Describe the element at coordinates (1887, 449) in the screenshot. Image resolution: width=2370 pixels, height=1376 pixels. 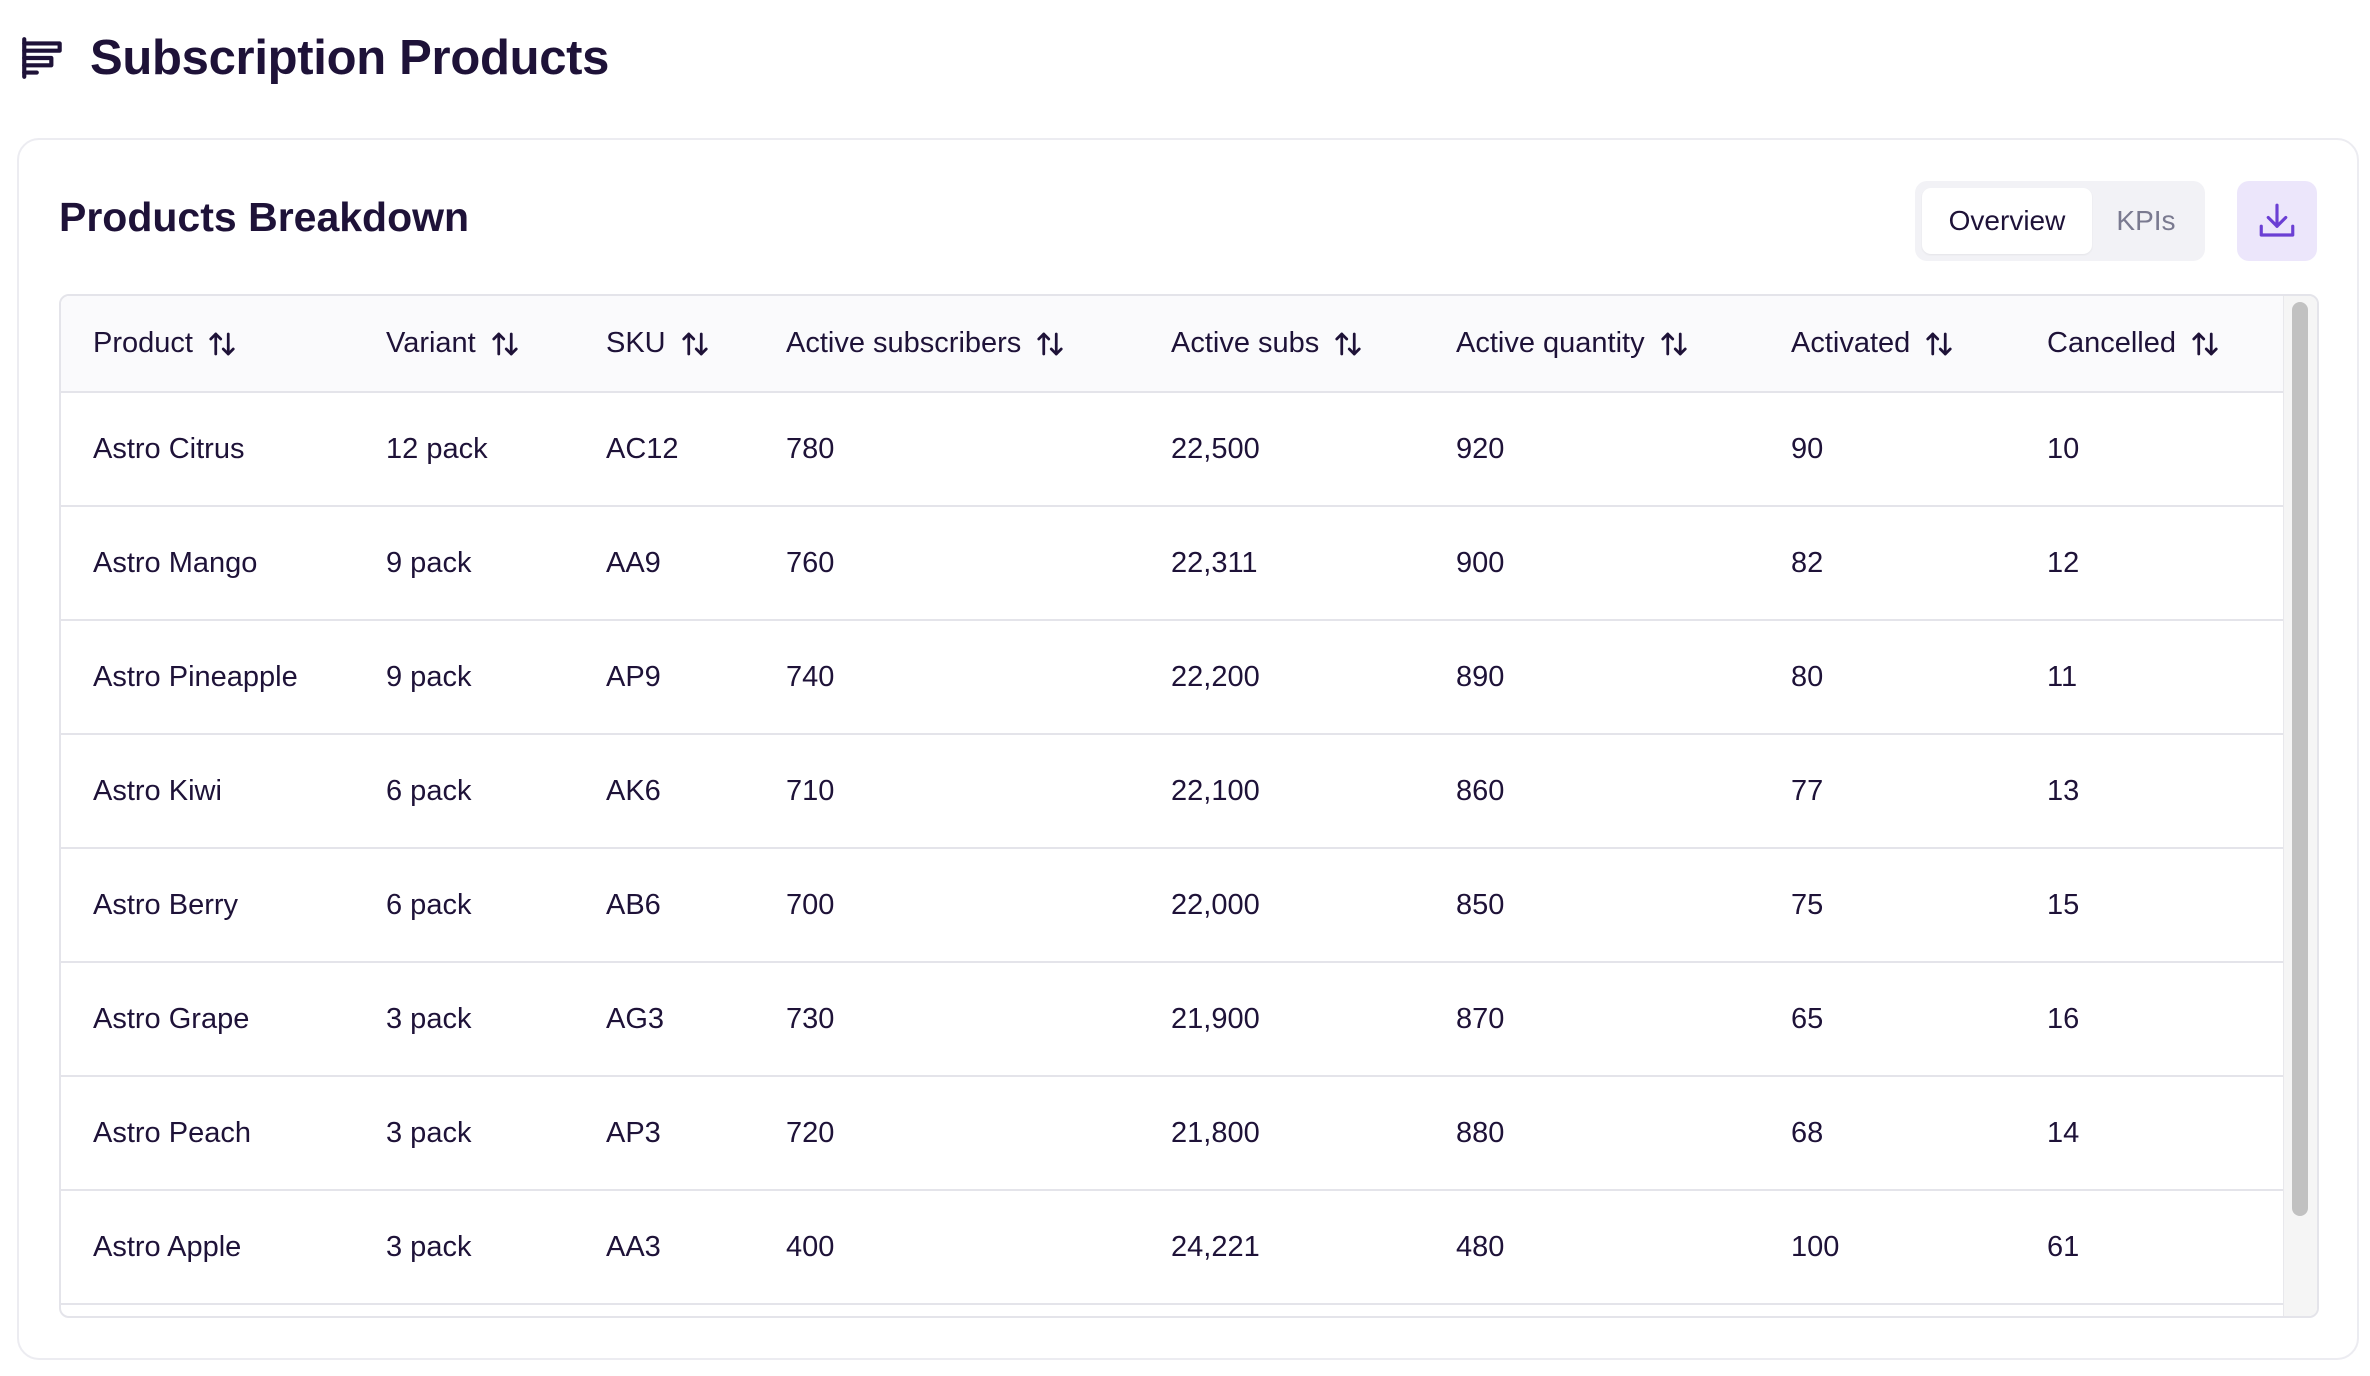
I see `table-cell: 90` at that location.